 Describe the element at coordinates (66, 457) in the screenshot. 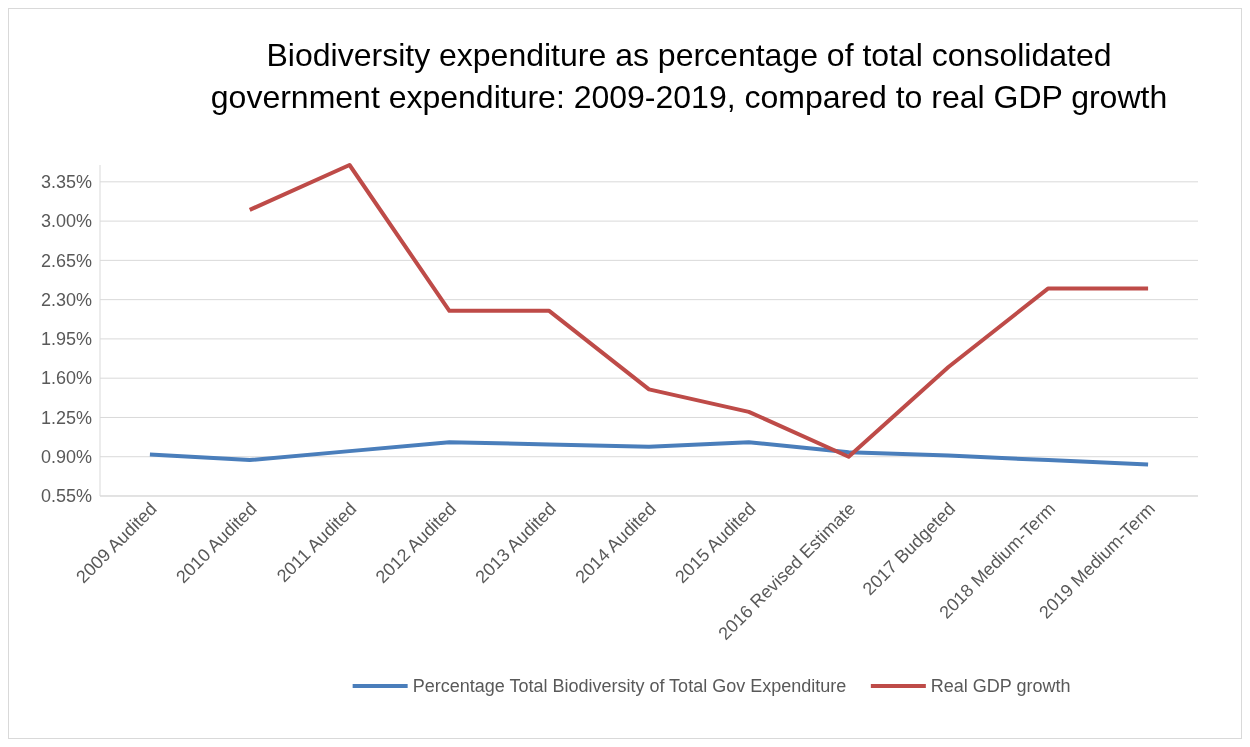

I see `y-tick-label: 0.90%` at that location.